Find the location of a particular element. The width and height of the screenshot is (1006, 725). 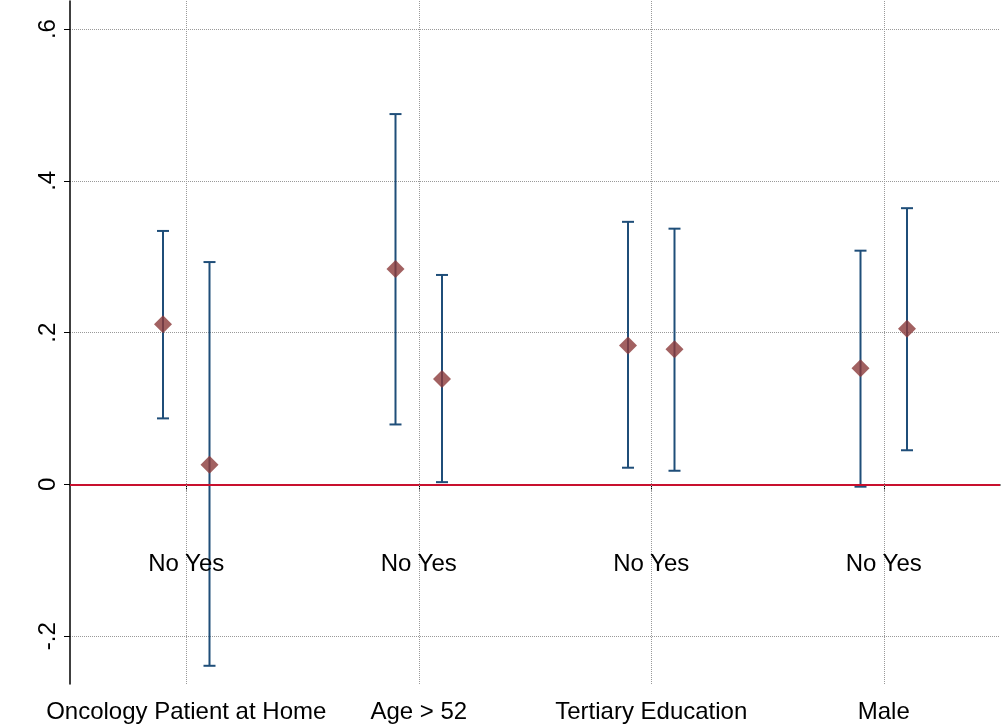

x-tick-label: Oncology Patient at Home is located at coordinates (186, 710).